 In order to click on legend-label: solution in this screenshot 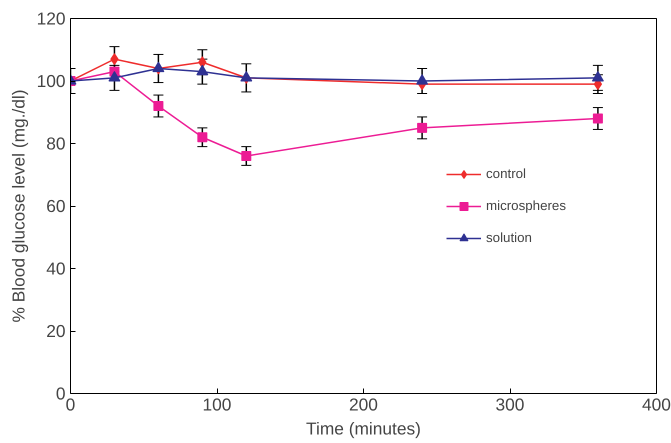, I will do `click(509, 237)`.